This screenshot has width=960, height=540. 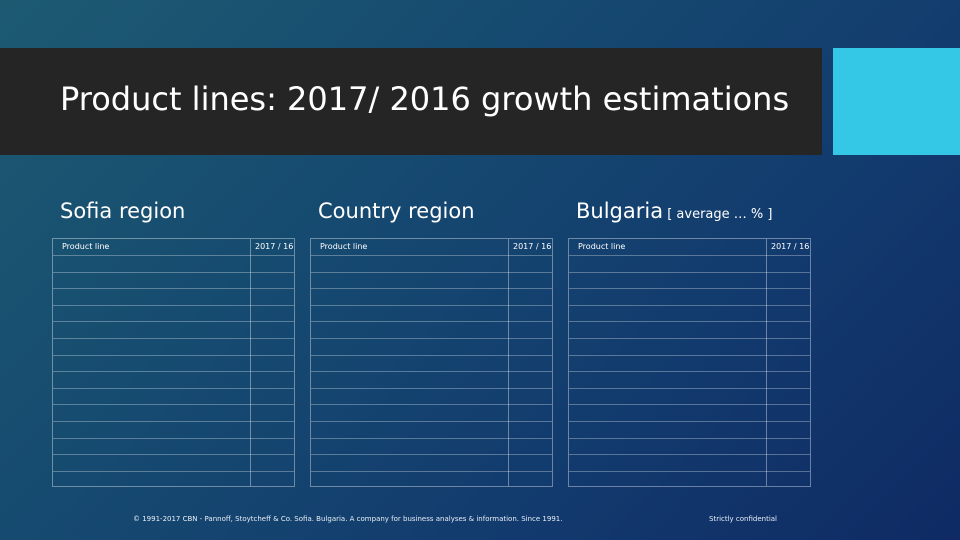 I want to click on region-title-text: Country region, so click(x=396, y=211).